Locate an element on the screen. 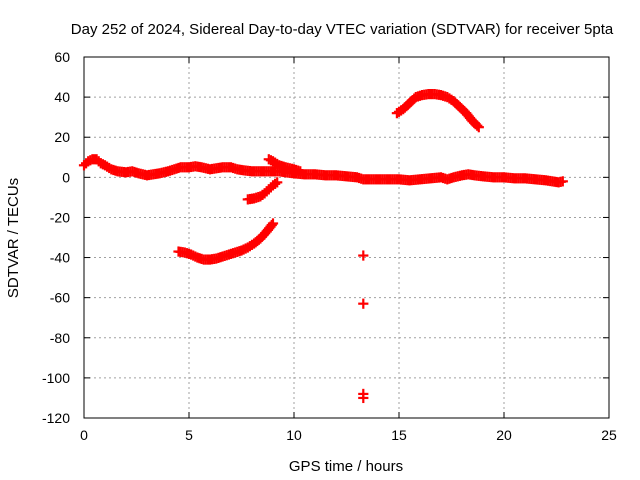 The image size is (640, 480). x-tick-label: 10 is located at coordinates (294, 435).